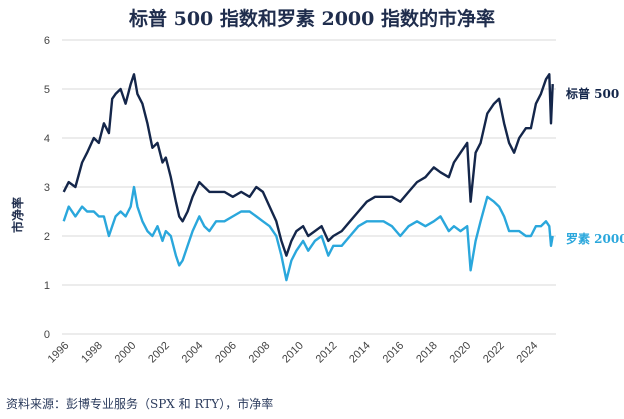 This screenshot has width=624, height=419. Describe the element at coordinates (360, 353) in the screenshot. I see `x-tick-label: 2014` at that location.